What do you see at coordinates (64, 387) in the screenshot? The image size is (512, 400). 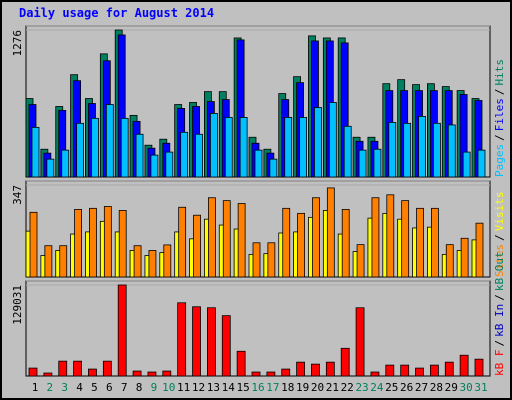 I see `x-tick-label: 3` at bounding box center [64, 387].